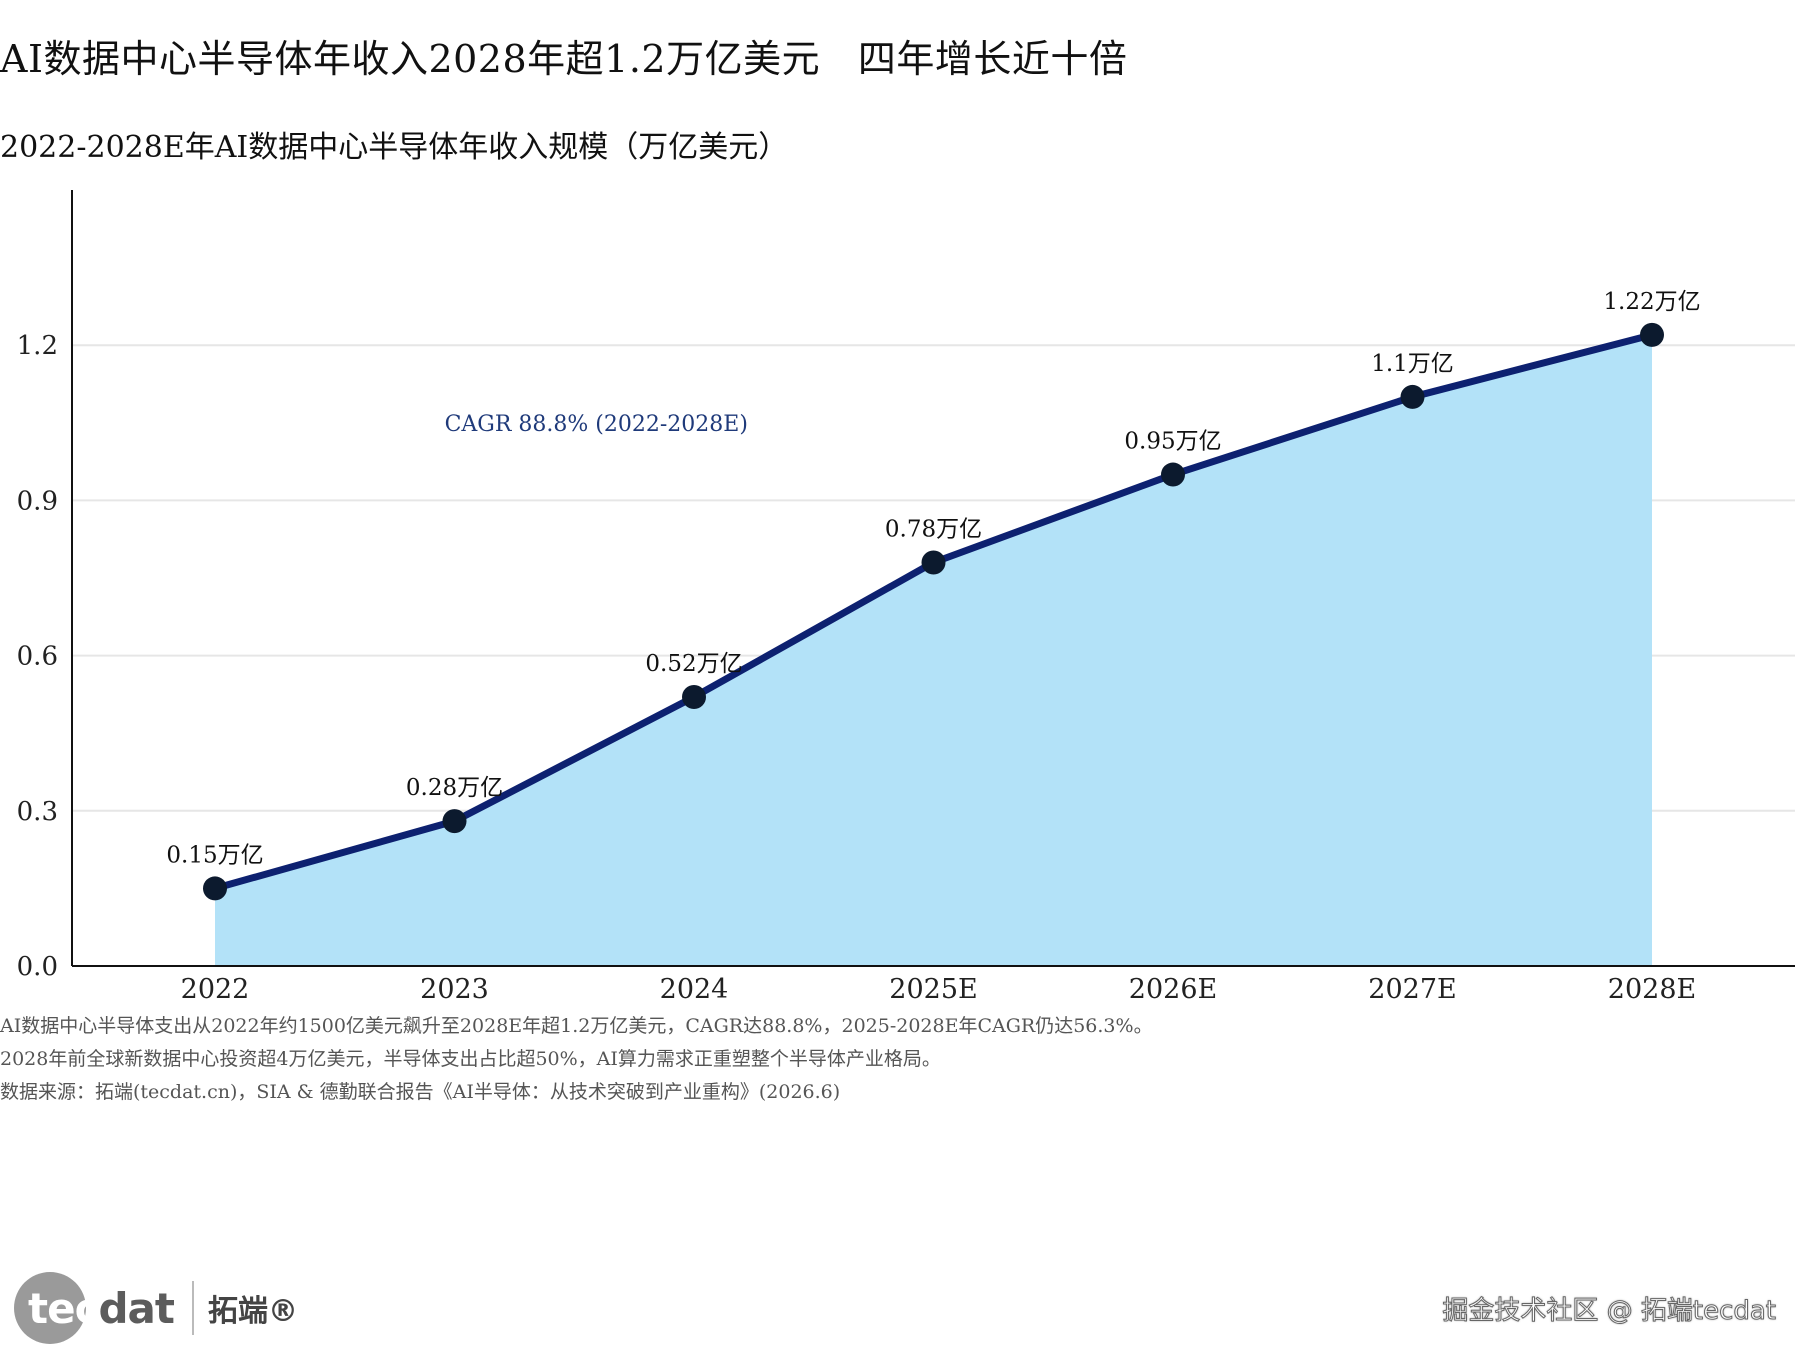 The height and width of the screenshot is (1350, 1800). I want to click on logo-wordmark: tecdat, so click(101, 1308).